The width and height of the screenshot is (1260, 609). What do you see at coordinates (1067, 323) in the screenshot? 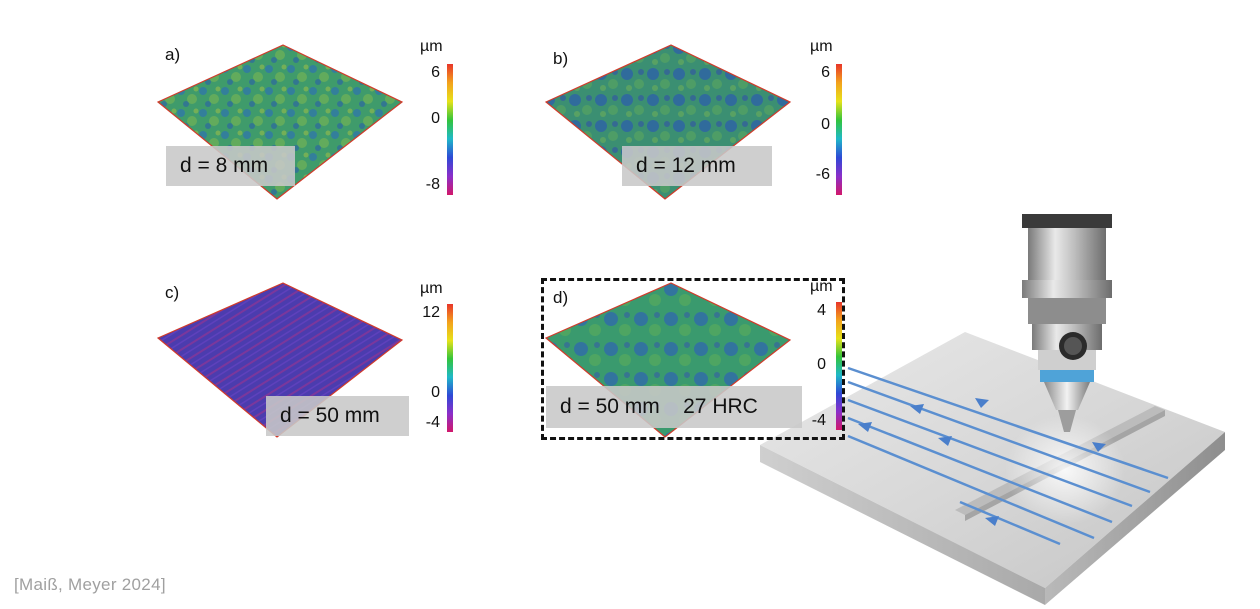
I see `laser-spindle` at bounding box center [1067, 323].